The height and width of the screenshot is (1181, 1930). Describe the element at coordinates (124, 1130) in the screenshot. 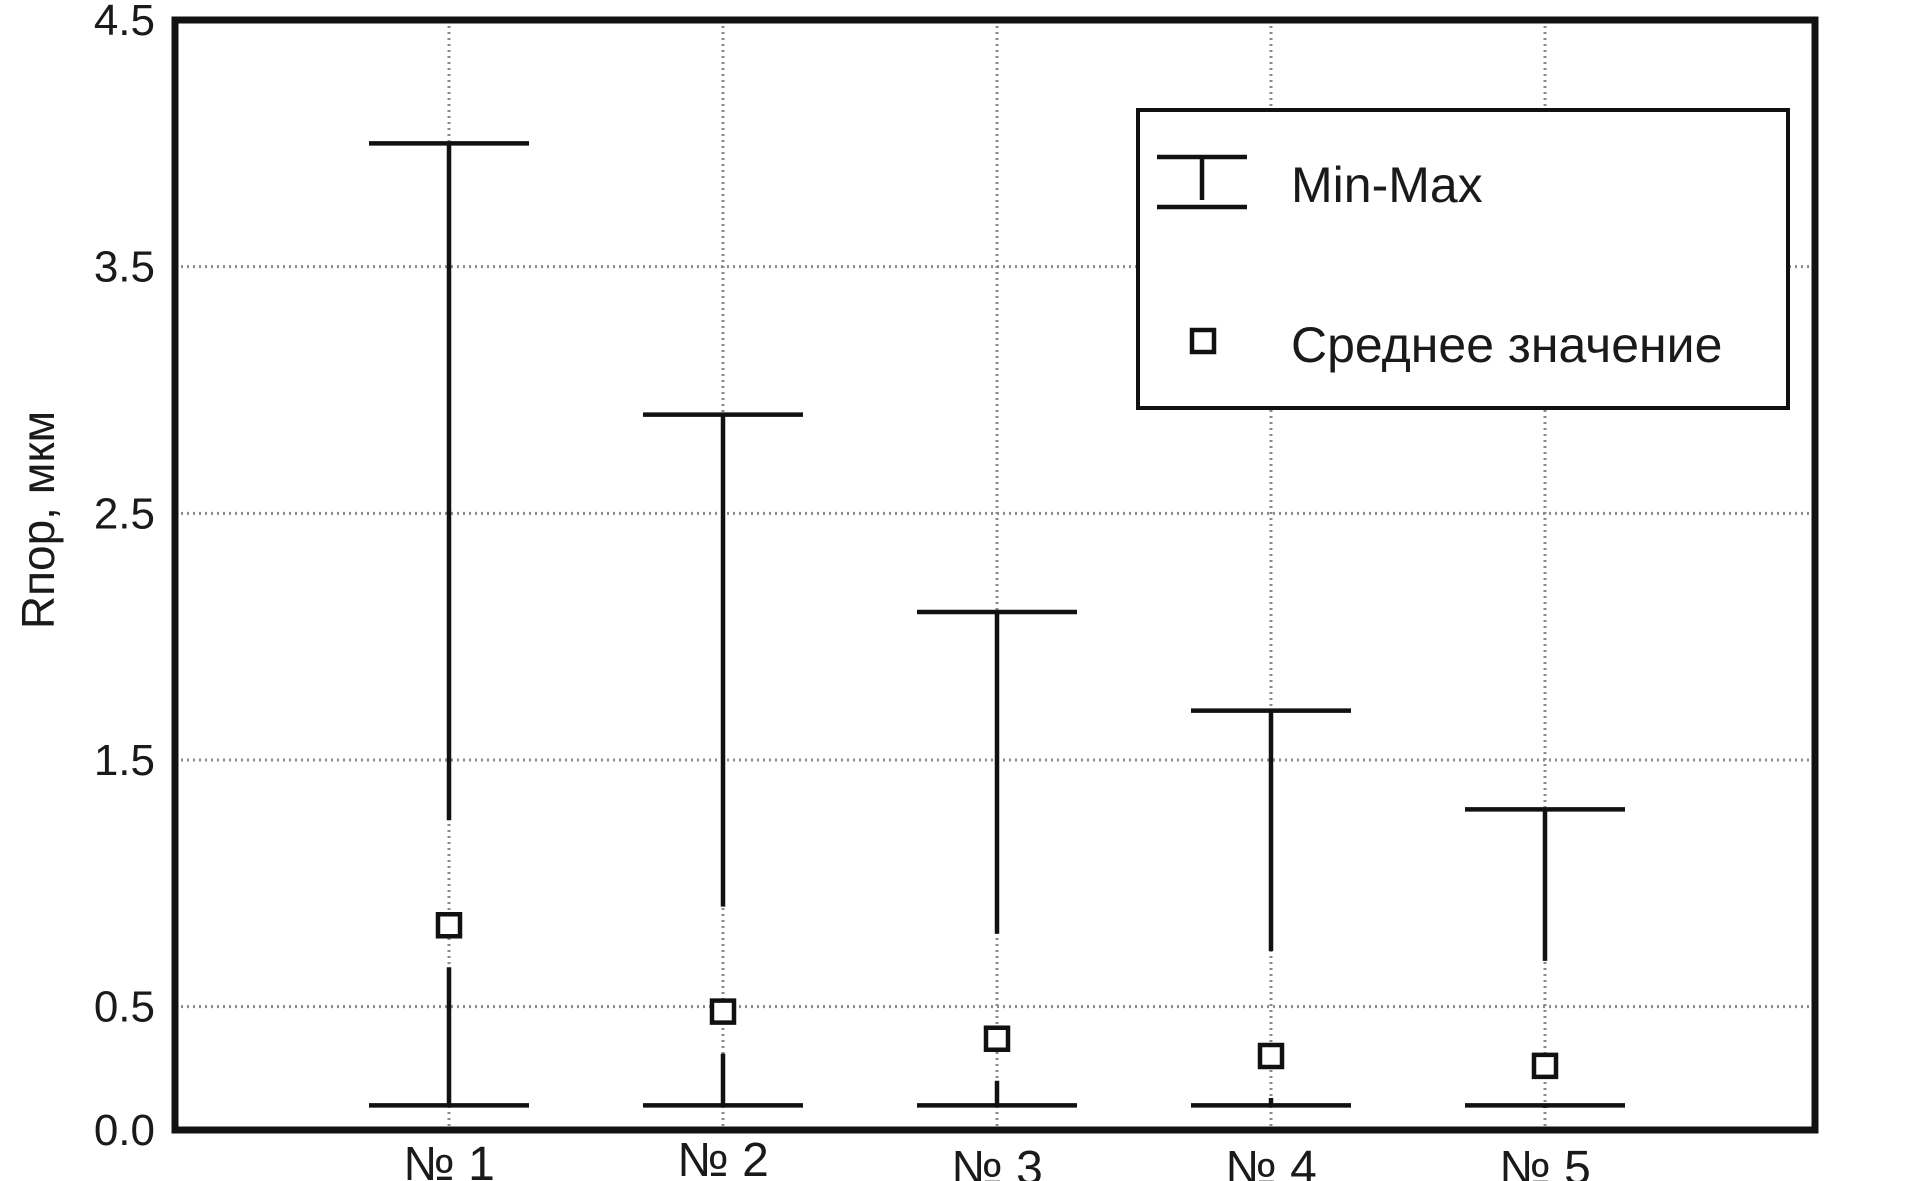

I see `y-tick-label: 0.0` at that location.